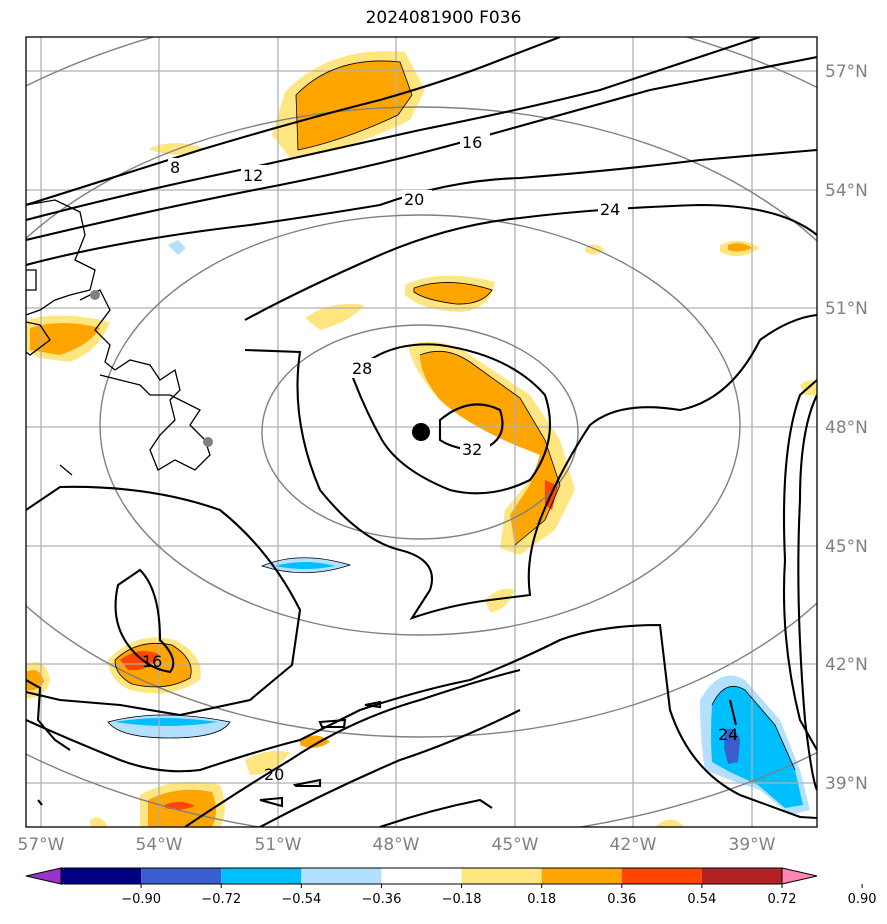 This screenshot has width=887, height=924. What do you see at coordinates (43, 876) in the screenshot?
I see `colorbar-extend-low` at bounding box center [43, 876].